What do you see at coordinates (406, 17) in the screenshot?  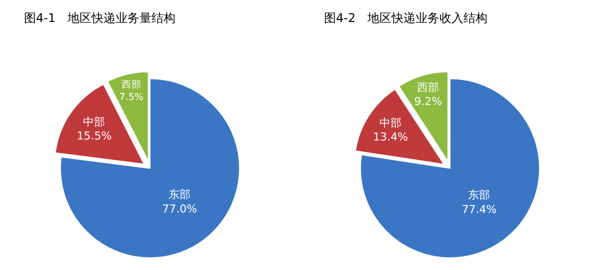 I see `chart-title: 图4-2 地区快递业务收入结构` at bounding box center [406, 17].